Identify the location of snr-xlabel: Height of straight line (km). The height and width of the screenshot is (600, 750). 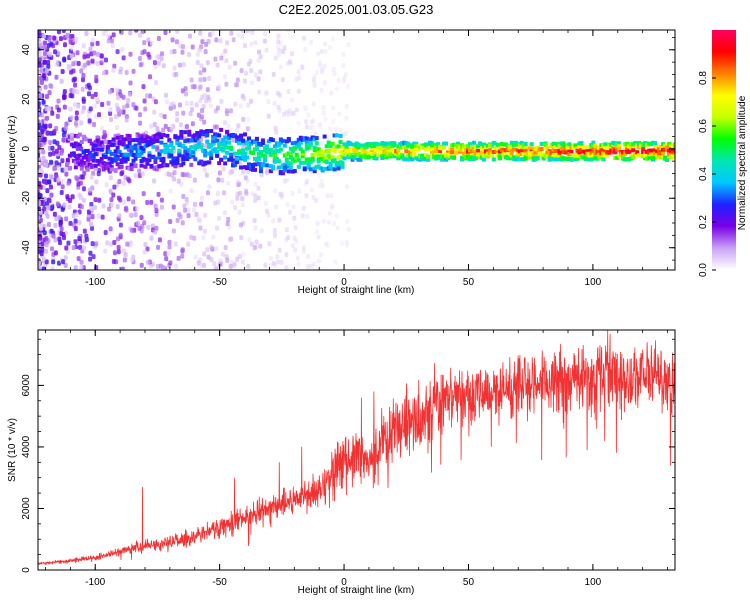
(356, 590).